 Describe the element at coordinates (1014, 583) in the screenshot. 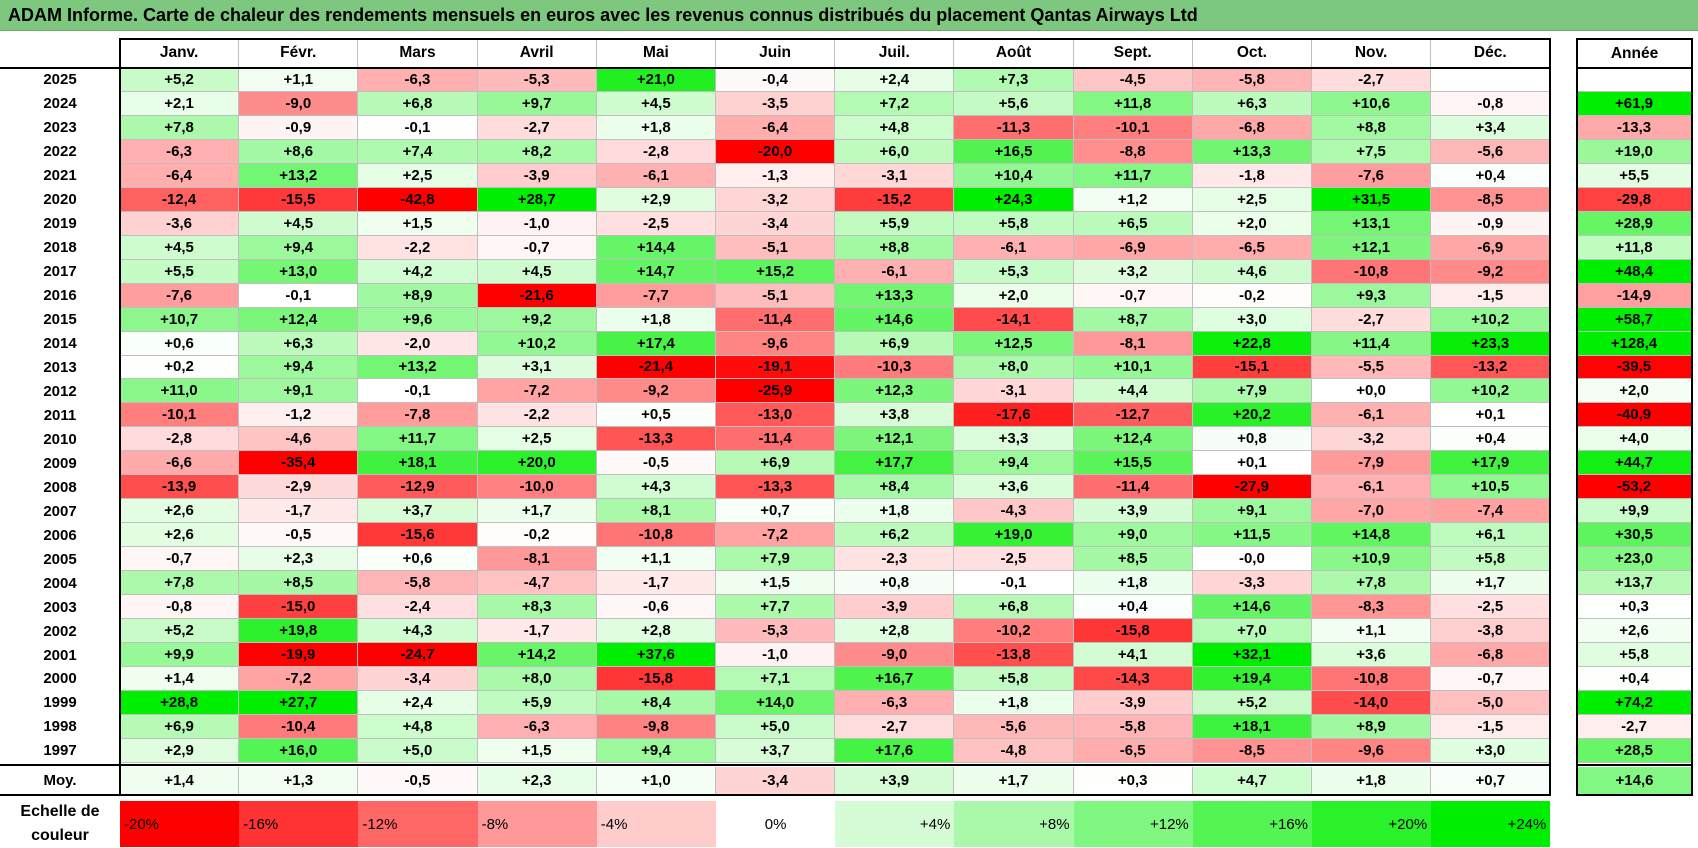

I see `heatmap-cell: -0,1` at that location.